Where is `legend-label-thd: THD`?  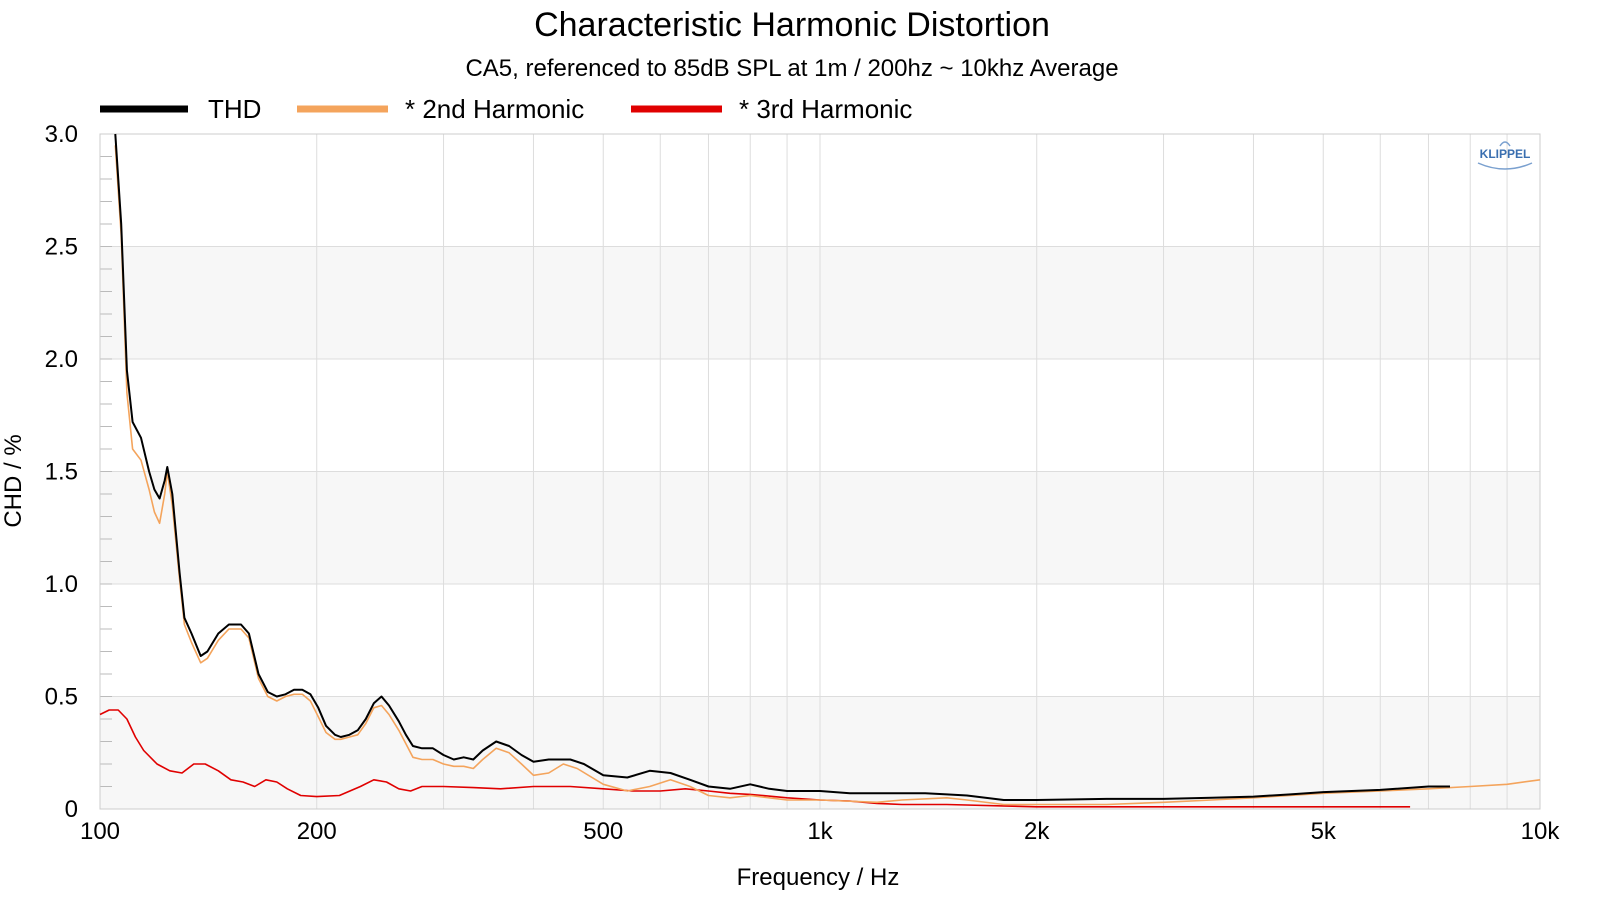
legend-label-thd: THD is located at coordinates (234, 109).